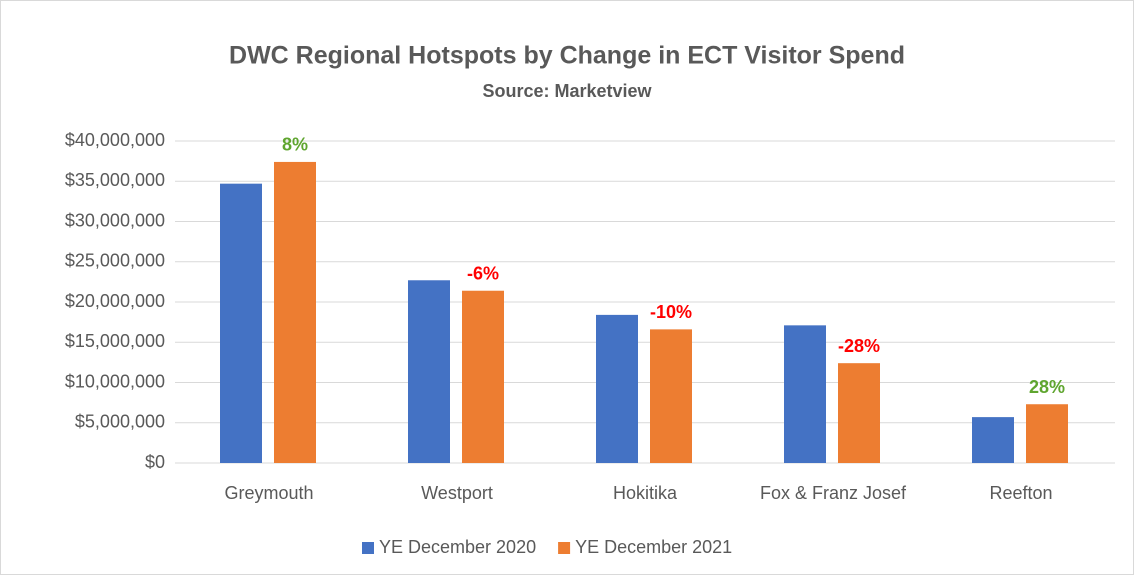 The width and height of the screenshot is (1134, 575). What do you see at coordinates (833, 493) in the screenshot?
I see `x-tick-label: Fox & Franz Josef` at bounding box center [833, 493].